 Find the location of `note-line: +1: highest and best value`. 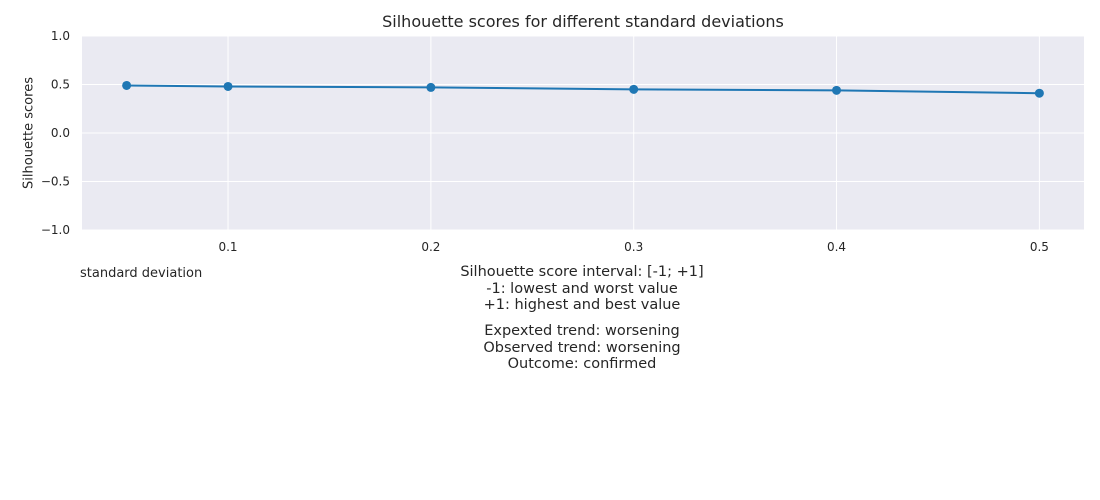

note-line: +1: highest and best value is located at coordinates (582, 305).